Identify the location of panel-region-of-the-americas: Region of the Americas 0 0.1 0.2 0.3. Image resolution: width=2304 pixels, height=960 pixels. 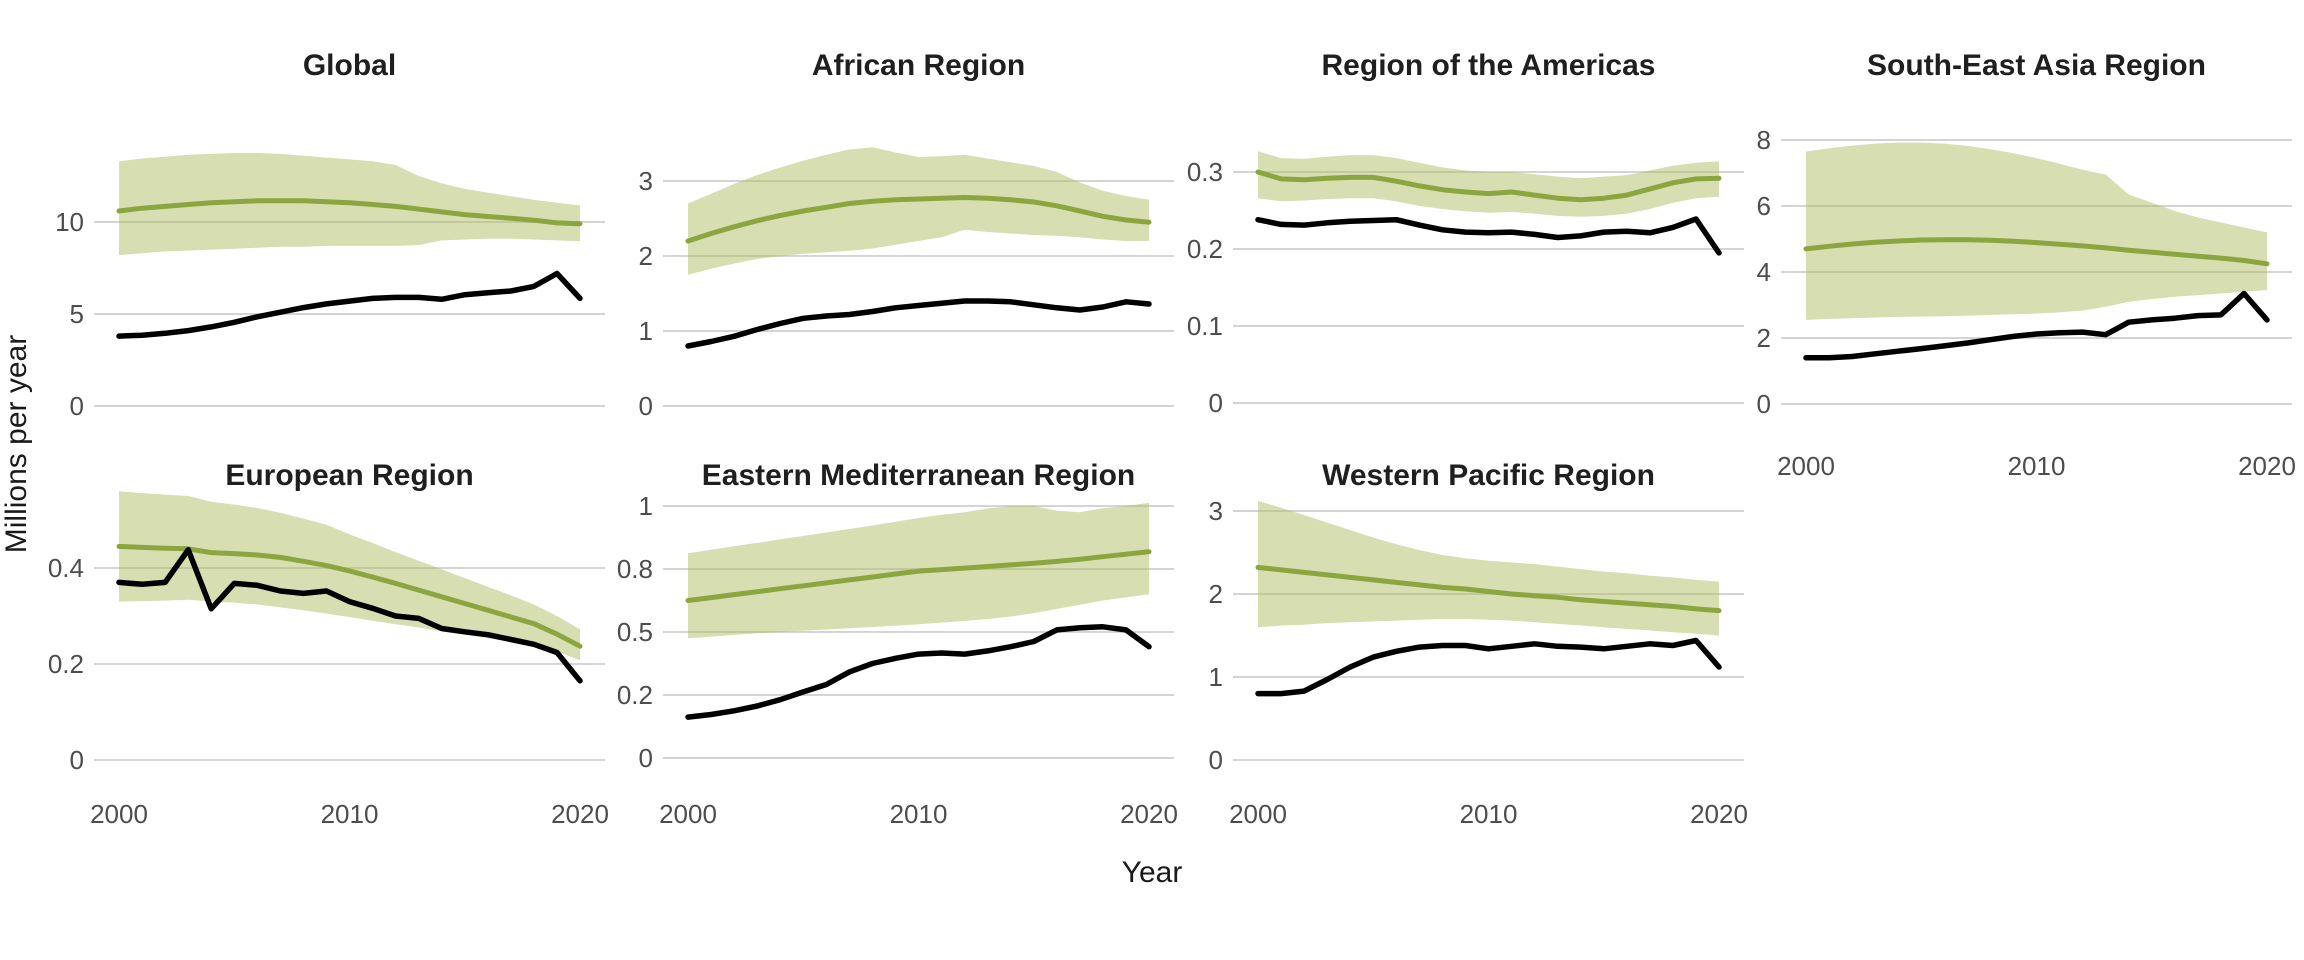
(1465, 243).